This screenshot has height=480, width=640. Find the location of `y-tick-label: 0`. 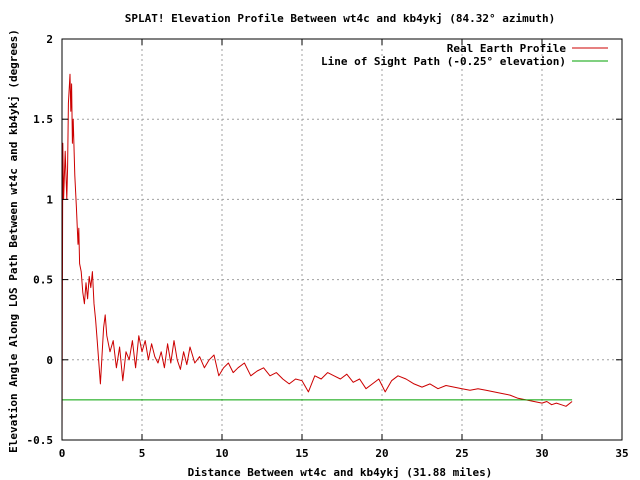

y-tick-label: 0 is located at coordinates (49, 360).